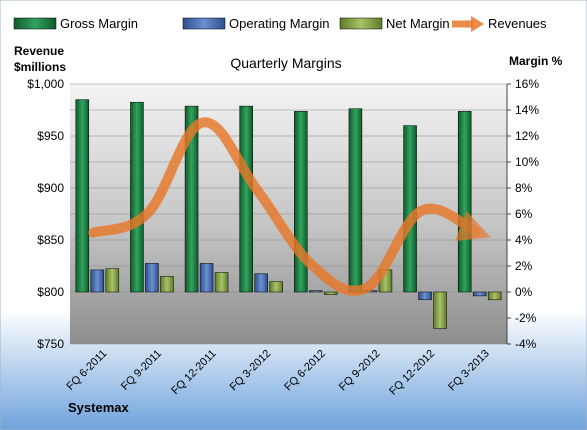 This screenshot has width=587, height=430. Describe the element at coordinates (524, 292) in the screenshot. I see `right-tick-label: 0%` at that location.